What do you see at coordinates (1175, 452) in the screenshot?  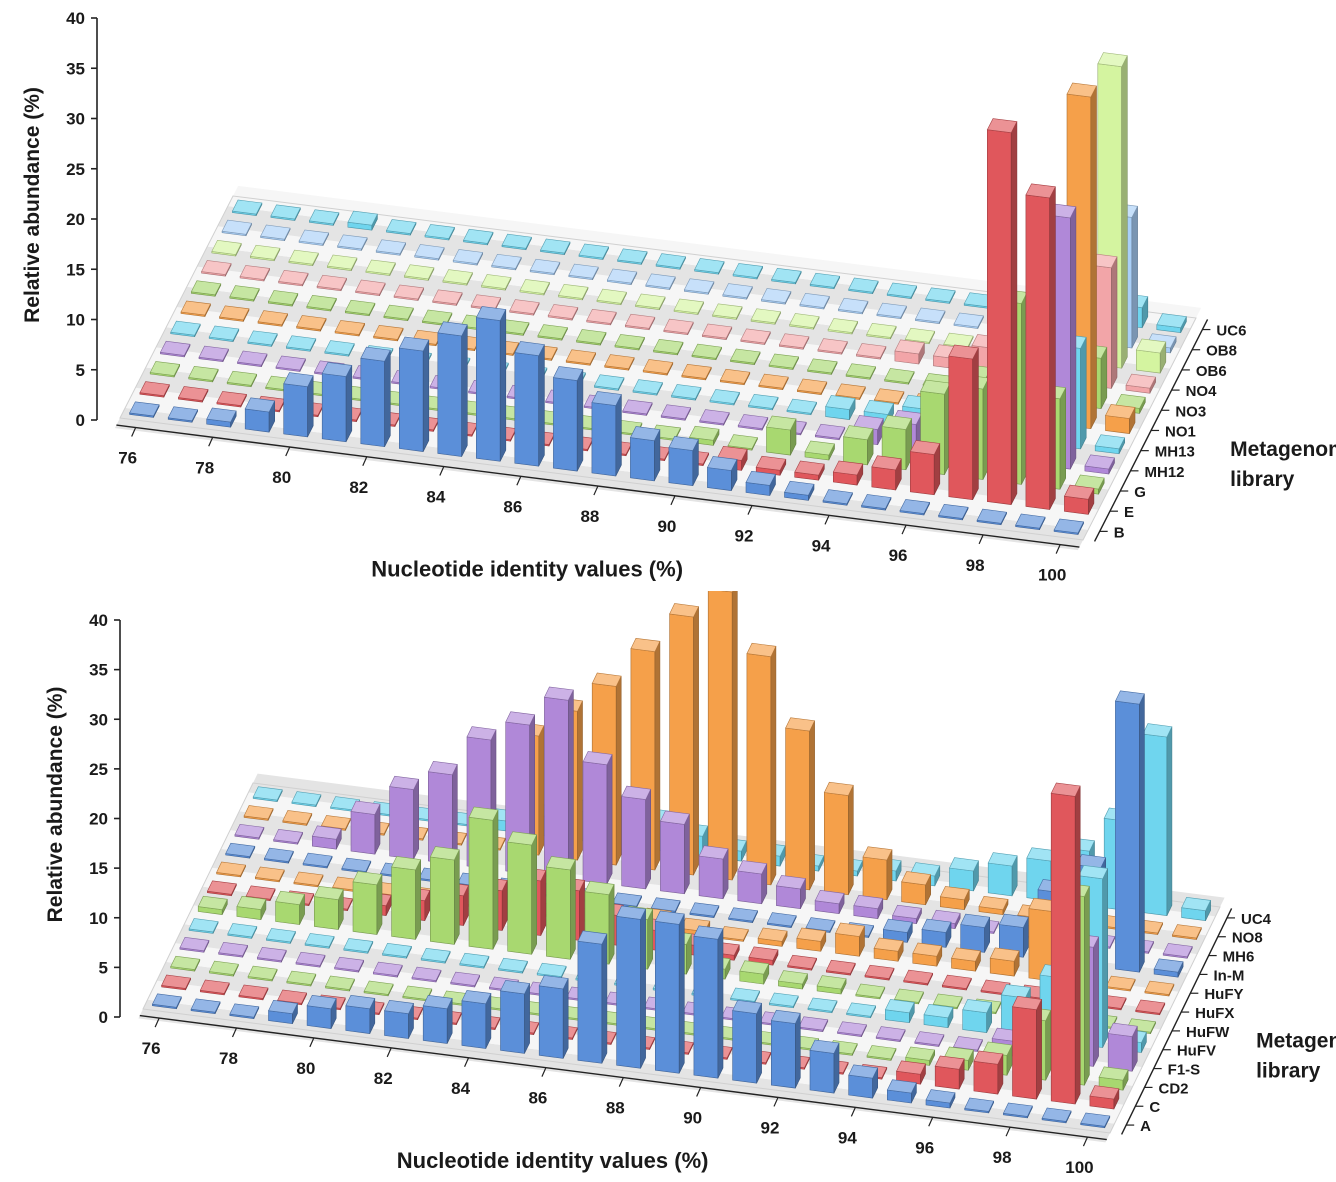 I see `z-tick-label: MH13` at bounding box center [1175, 452].